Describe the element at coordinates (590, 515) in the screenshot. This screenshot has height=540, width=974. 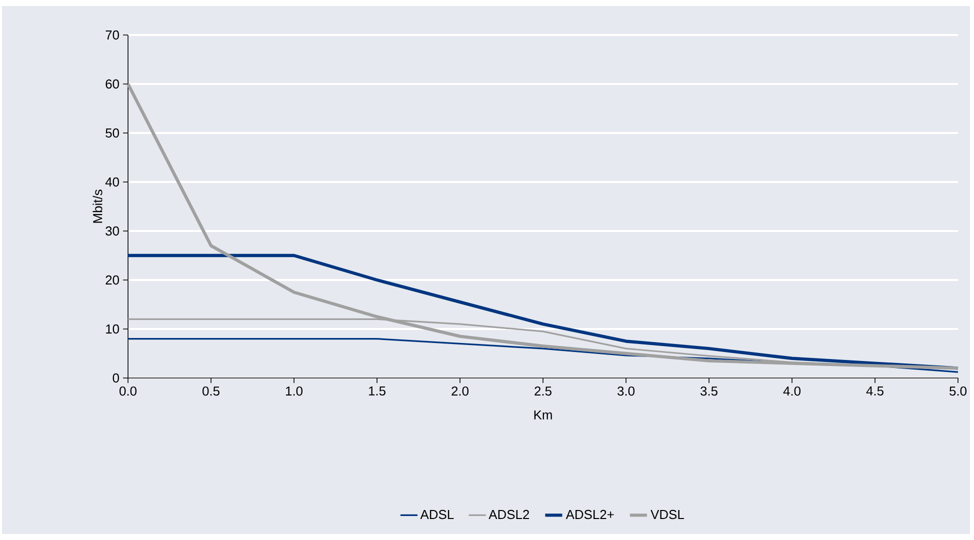
I see `legend-label: ADSL2+` at that location.